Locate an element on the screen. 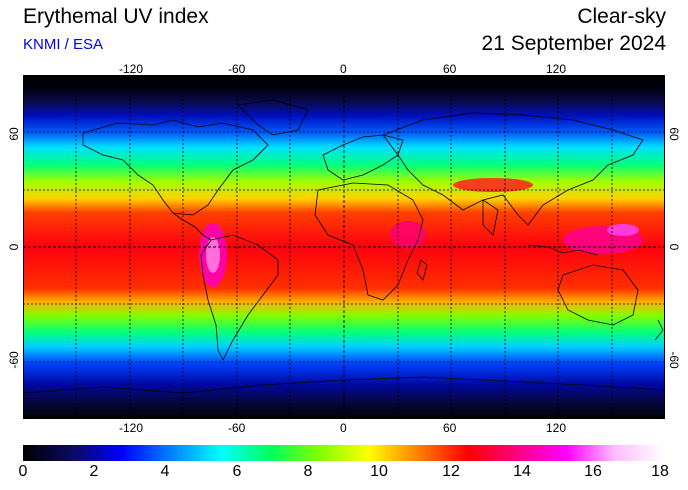 This screenshot has height=490, width=688. lat-tick-right: -60 is located at coordinates (674, 360).